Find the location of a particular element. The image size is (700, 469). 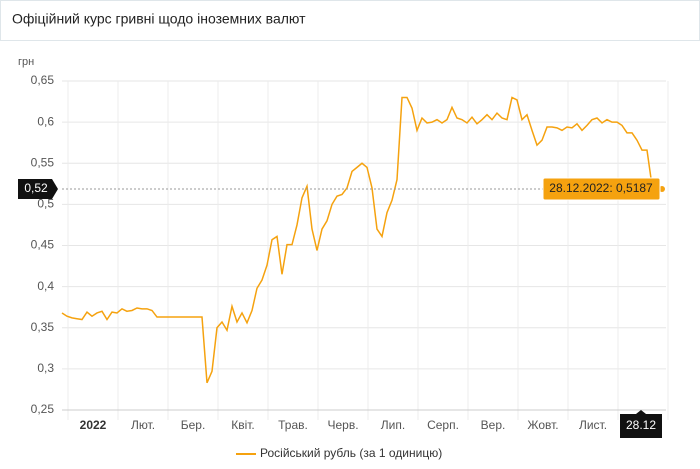

crosshair-y-label: 0,52 is located at coordinates (36, 188).